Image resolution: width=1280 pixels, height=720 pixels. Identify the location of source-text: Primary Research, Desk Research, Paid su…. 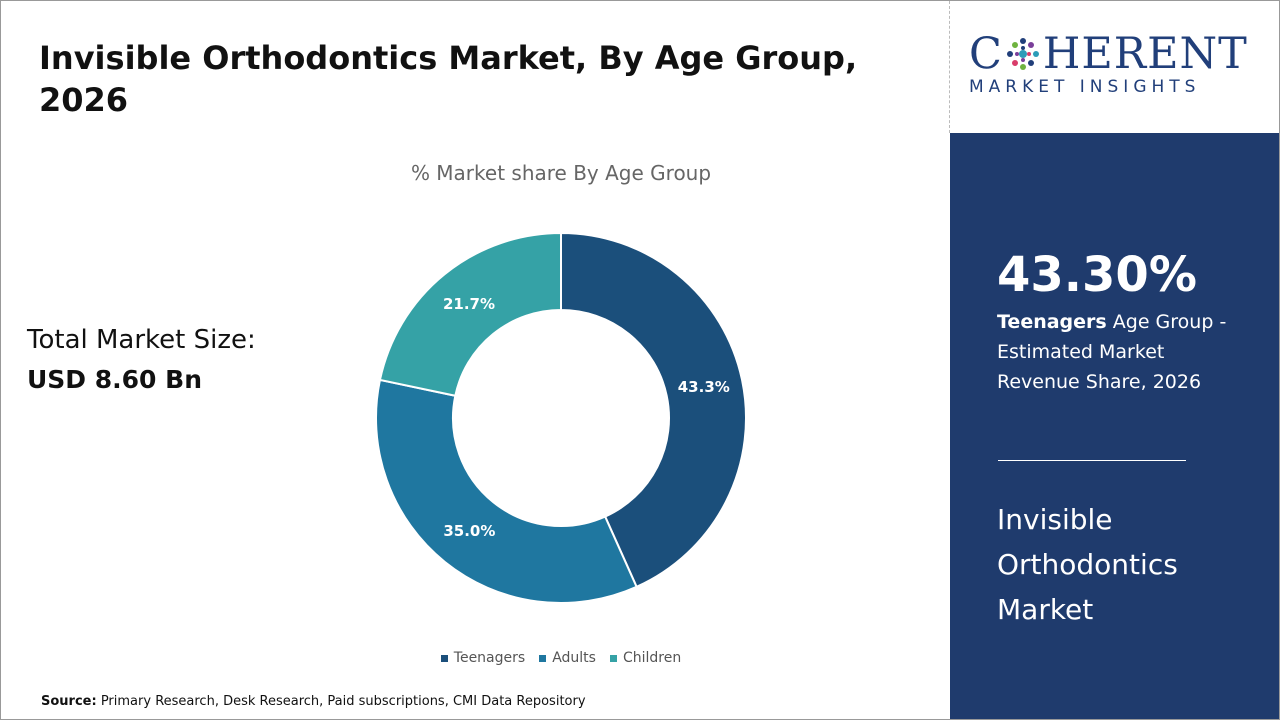
(341, 701).